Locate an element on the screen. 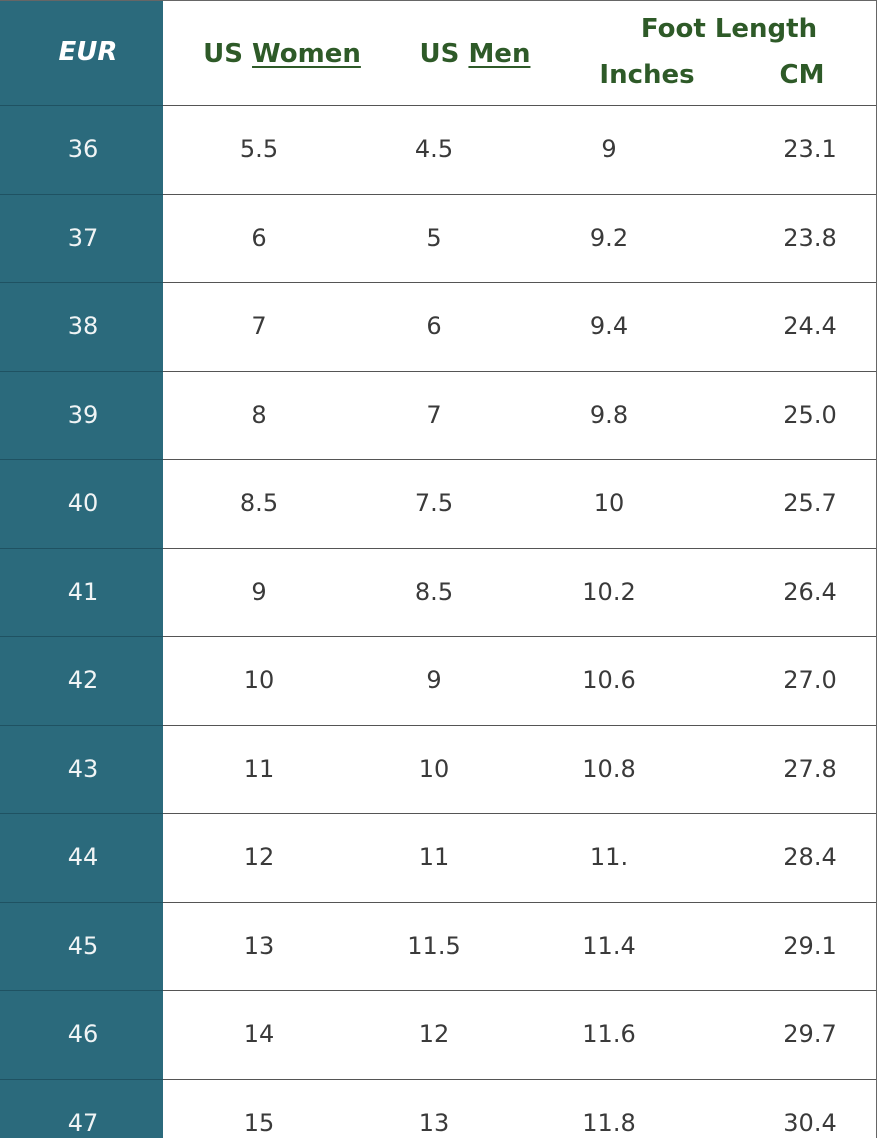 The width and height of the screenshot is (878, 1138). us-men-cell: 6 is located at coordinates (434, 326).